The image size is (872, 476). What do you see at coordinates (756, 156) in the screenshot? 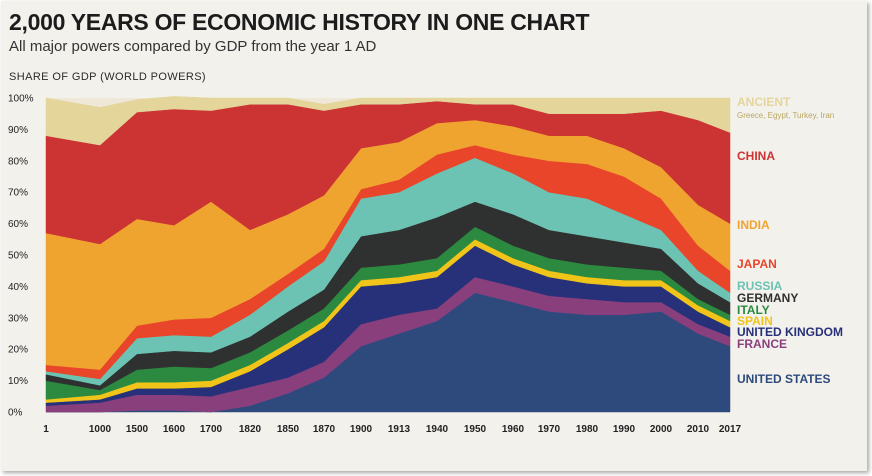
I see `legend-label-china: CHINA` at bounding box center [756, 156].